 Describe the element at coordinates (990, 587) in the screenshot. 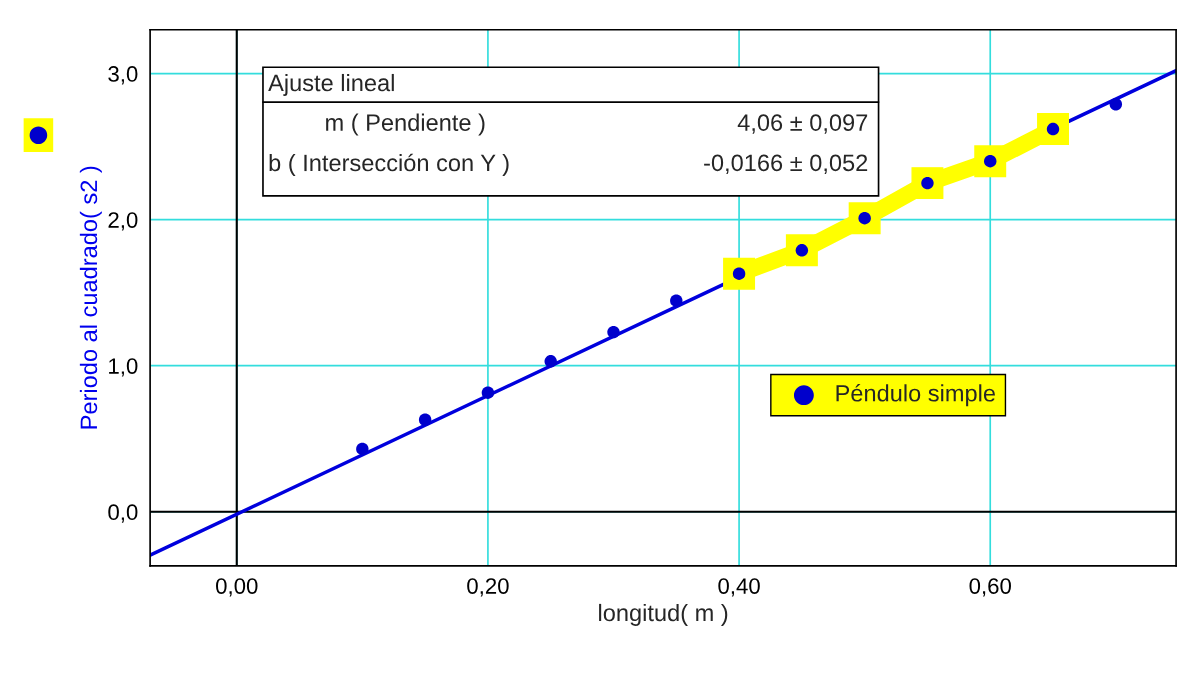

I see `x-tick-label: 0,60` at that location.